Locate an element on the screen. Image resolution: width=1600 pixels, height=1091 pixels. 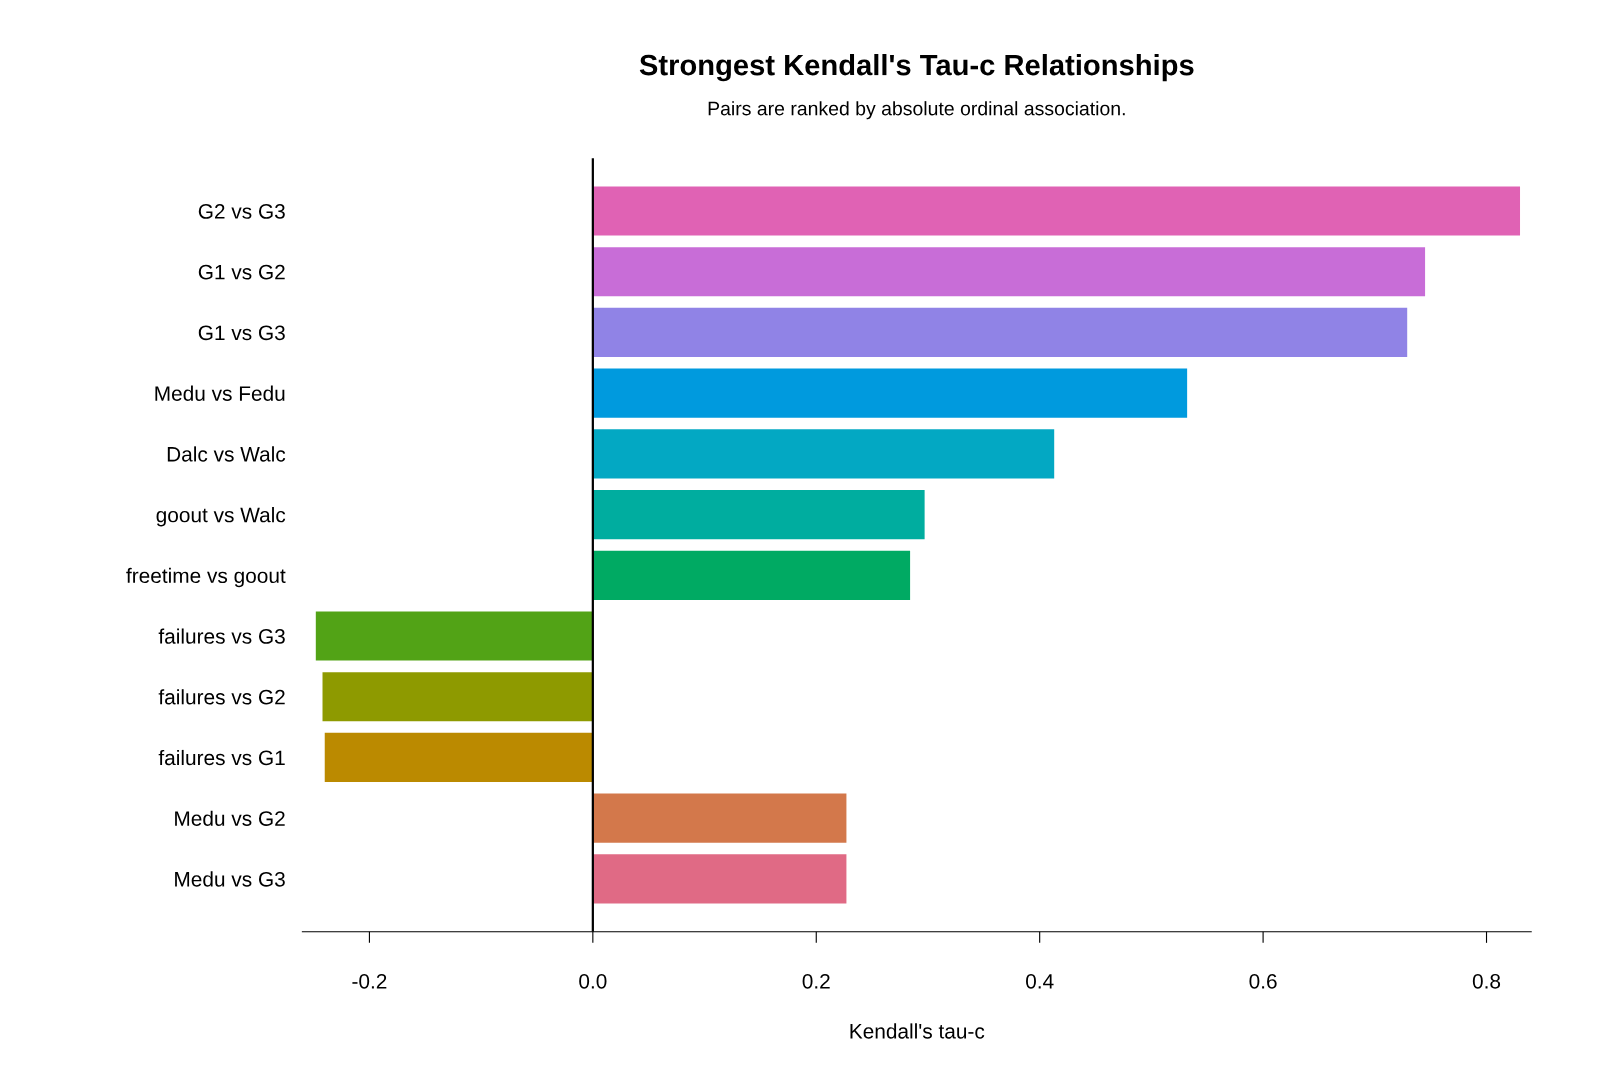
y-tick-label: failures vs G3 is located at coordinates (221, 636).